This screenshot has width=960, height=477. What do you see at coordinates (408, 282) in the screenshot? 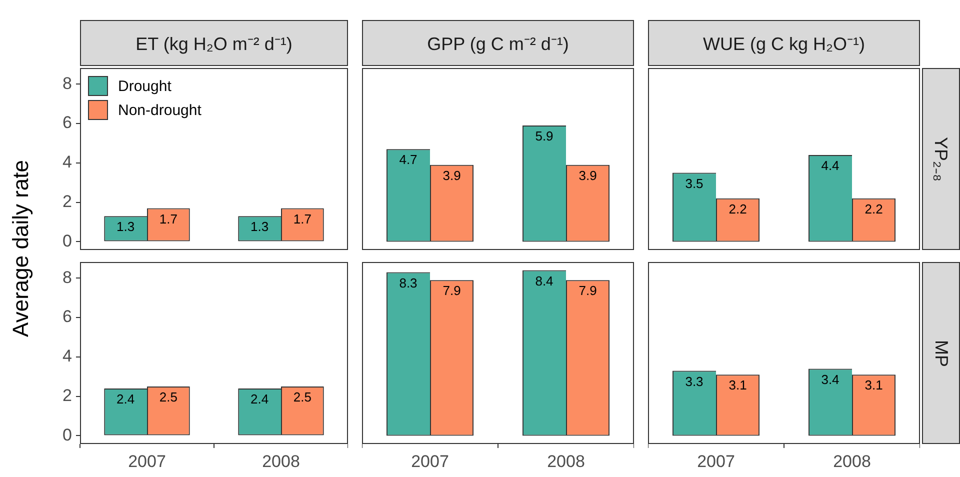
I see `data-label: 8.3` at bounding box center [408, 282].